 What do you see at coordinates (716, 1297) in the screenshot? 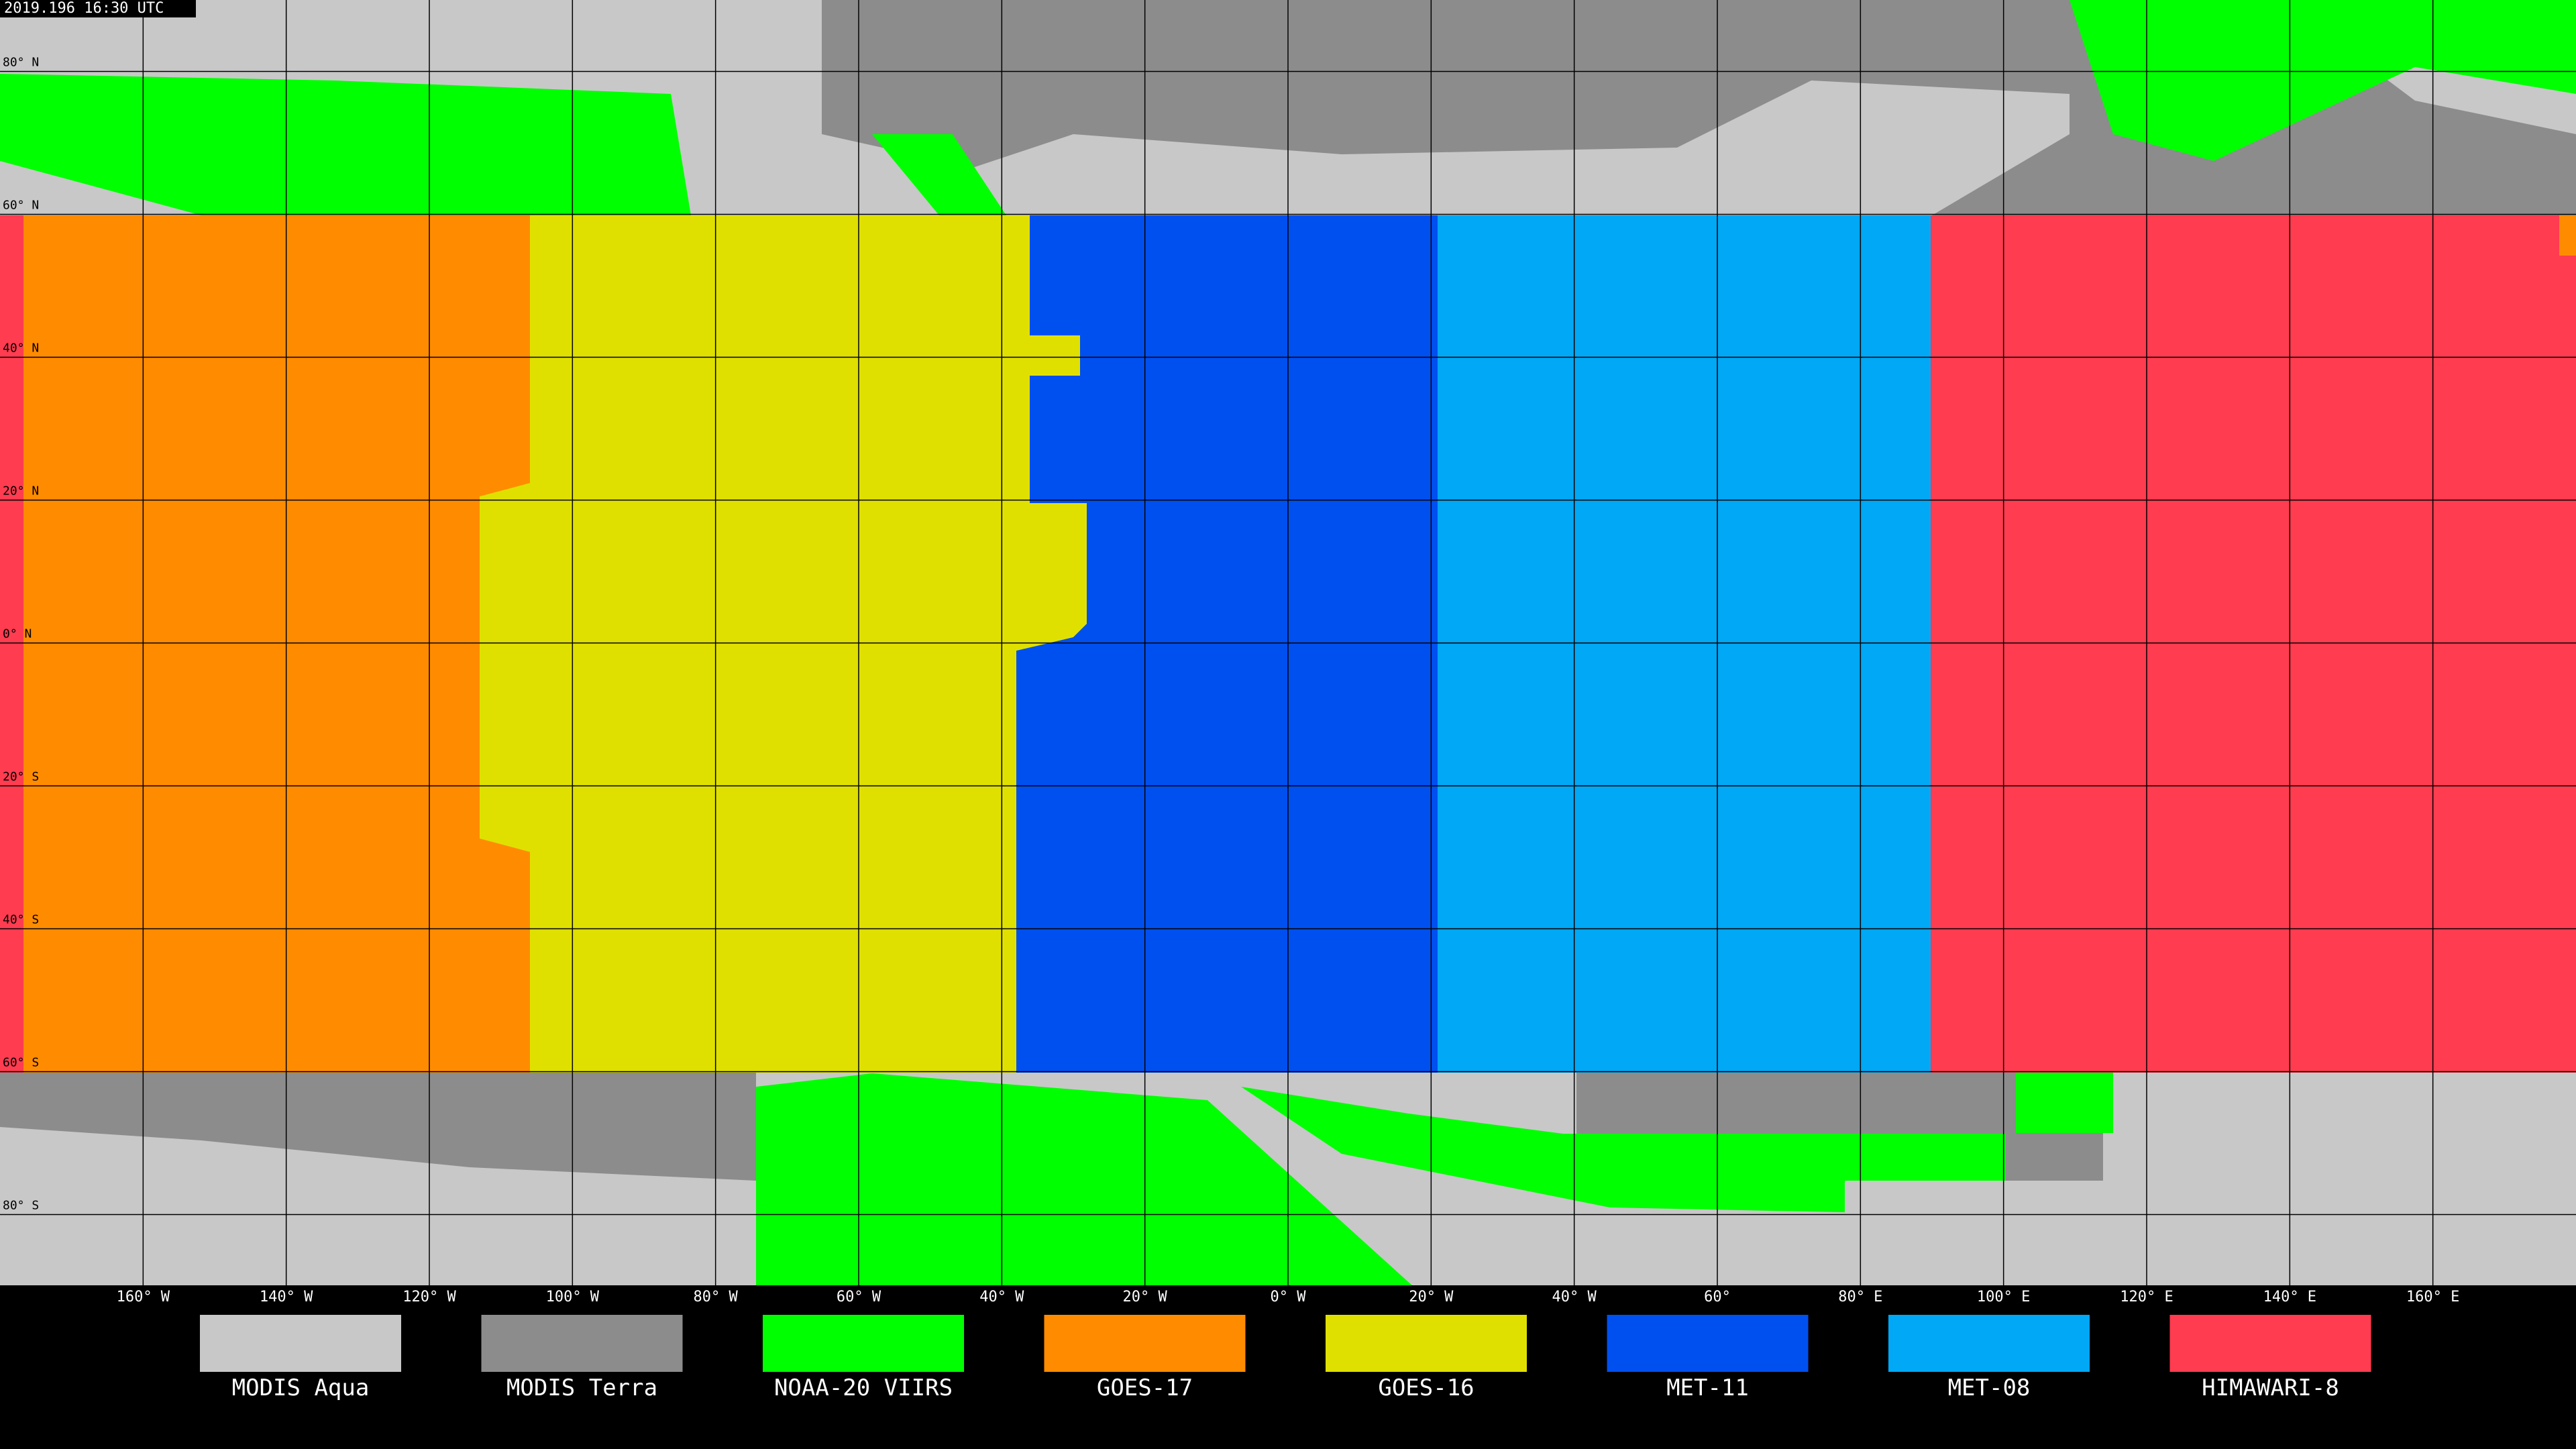
I see `longitude-label: 80° W` at bounding box center [716, 1297].